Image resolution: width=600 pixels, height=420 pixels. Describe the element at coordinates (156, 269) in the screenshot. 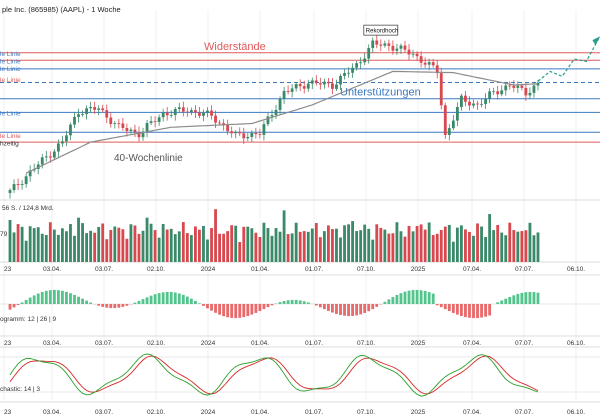

I see `x-tick-label-volume: 02.10.` at that location.